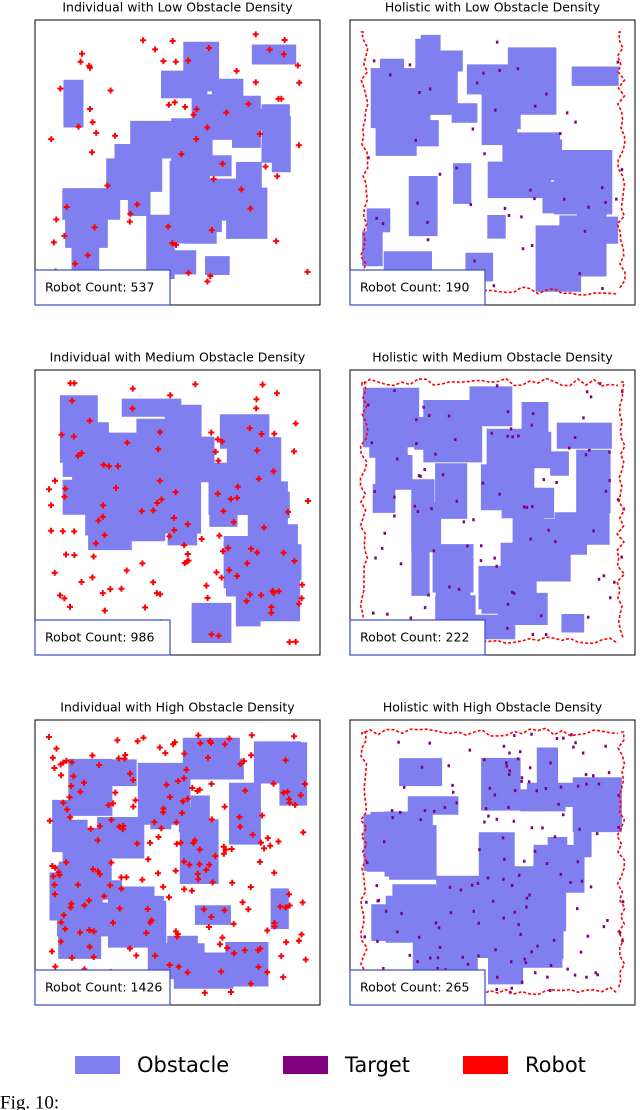 The image size is (640, 1110). Describe the element at coordinates (555, 1065) in the screenshot. I see `legend-label: Robot` at that location.